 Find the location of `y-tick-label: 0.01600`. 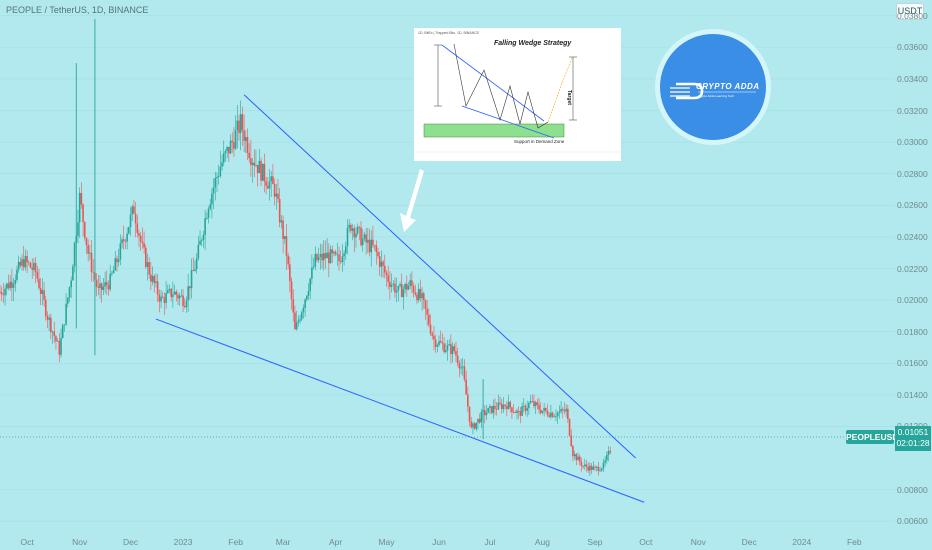

y-tick-label: 0.01600 is located at coordinates (912, 363).